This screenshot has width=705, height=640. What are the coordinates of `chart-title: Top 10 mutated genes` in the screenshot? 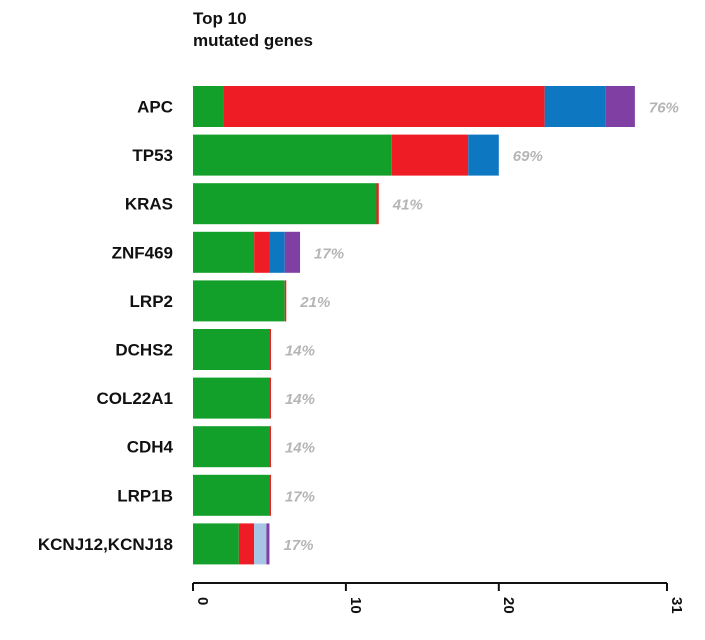 It's located at (253, 30).